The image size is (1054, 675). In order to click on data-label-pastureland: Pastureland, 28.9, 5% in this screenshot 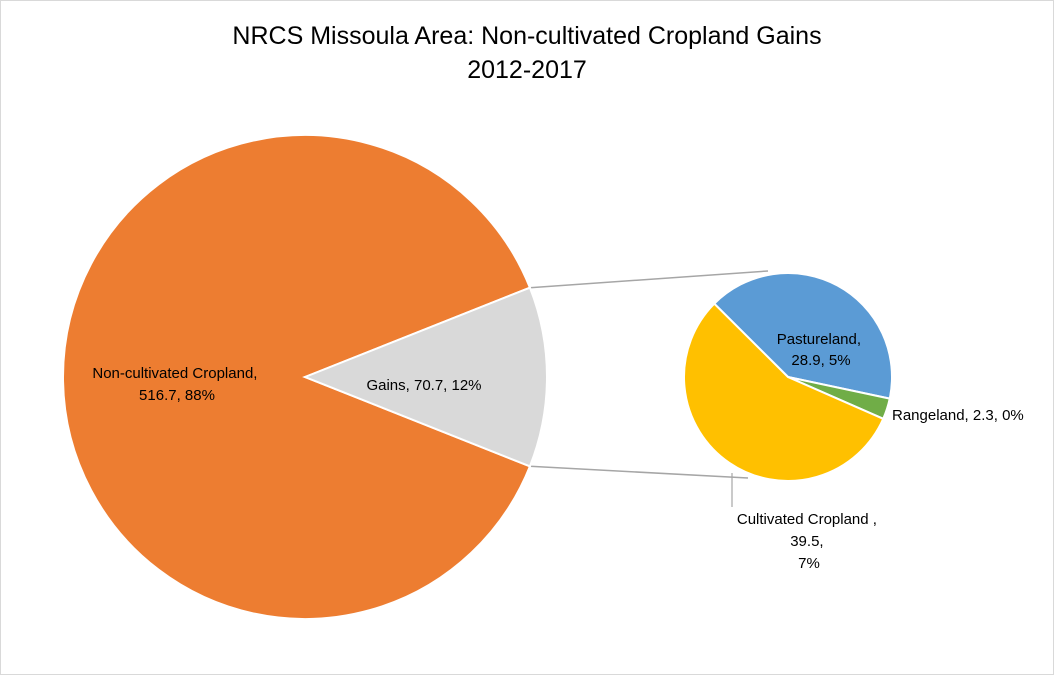, I will do `click(821, 350)`.